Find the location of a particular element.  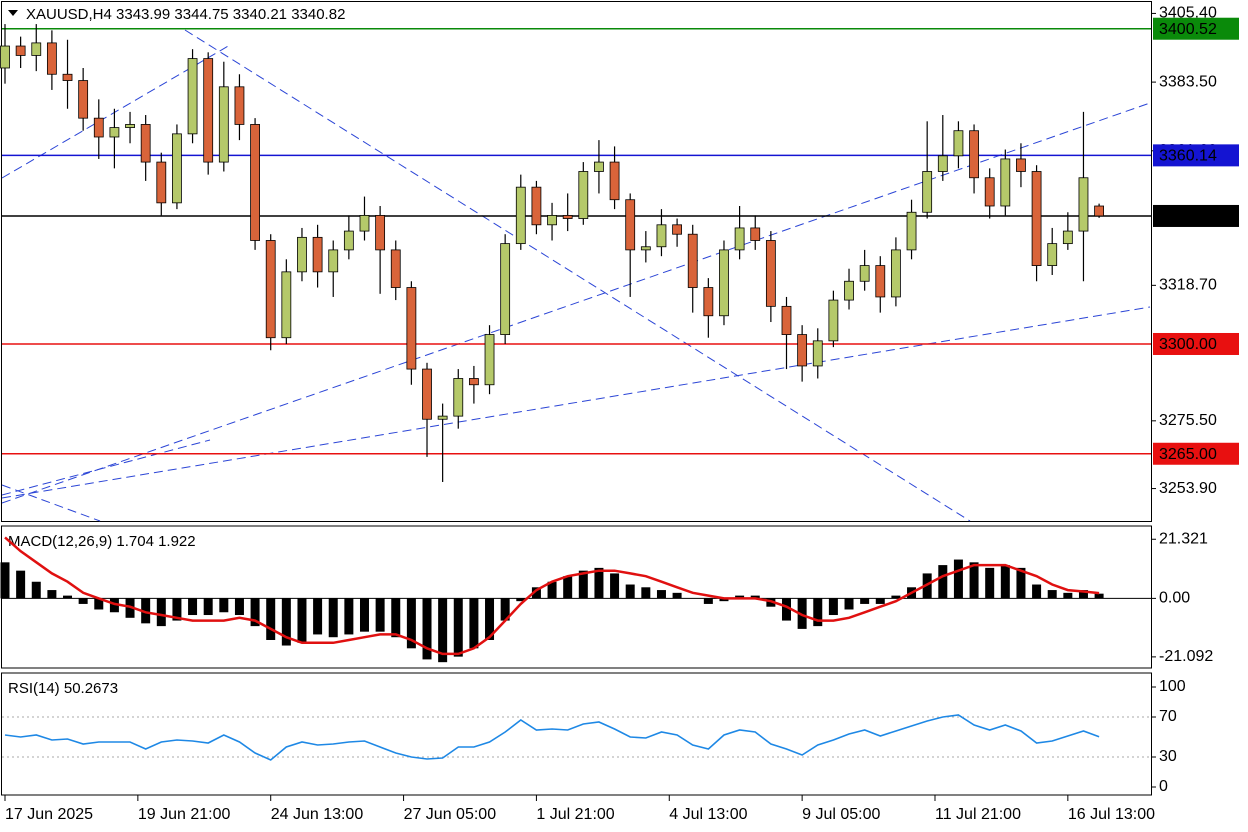

x-tick-label: 4 Jul 13:00 is located at coordinates (708, 814).